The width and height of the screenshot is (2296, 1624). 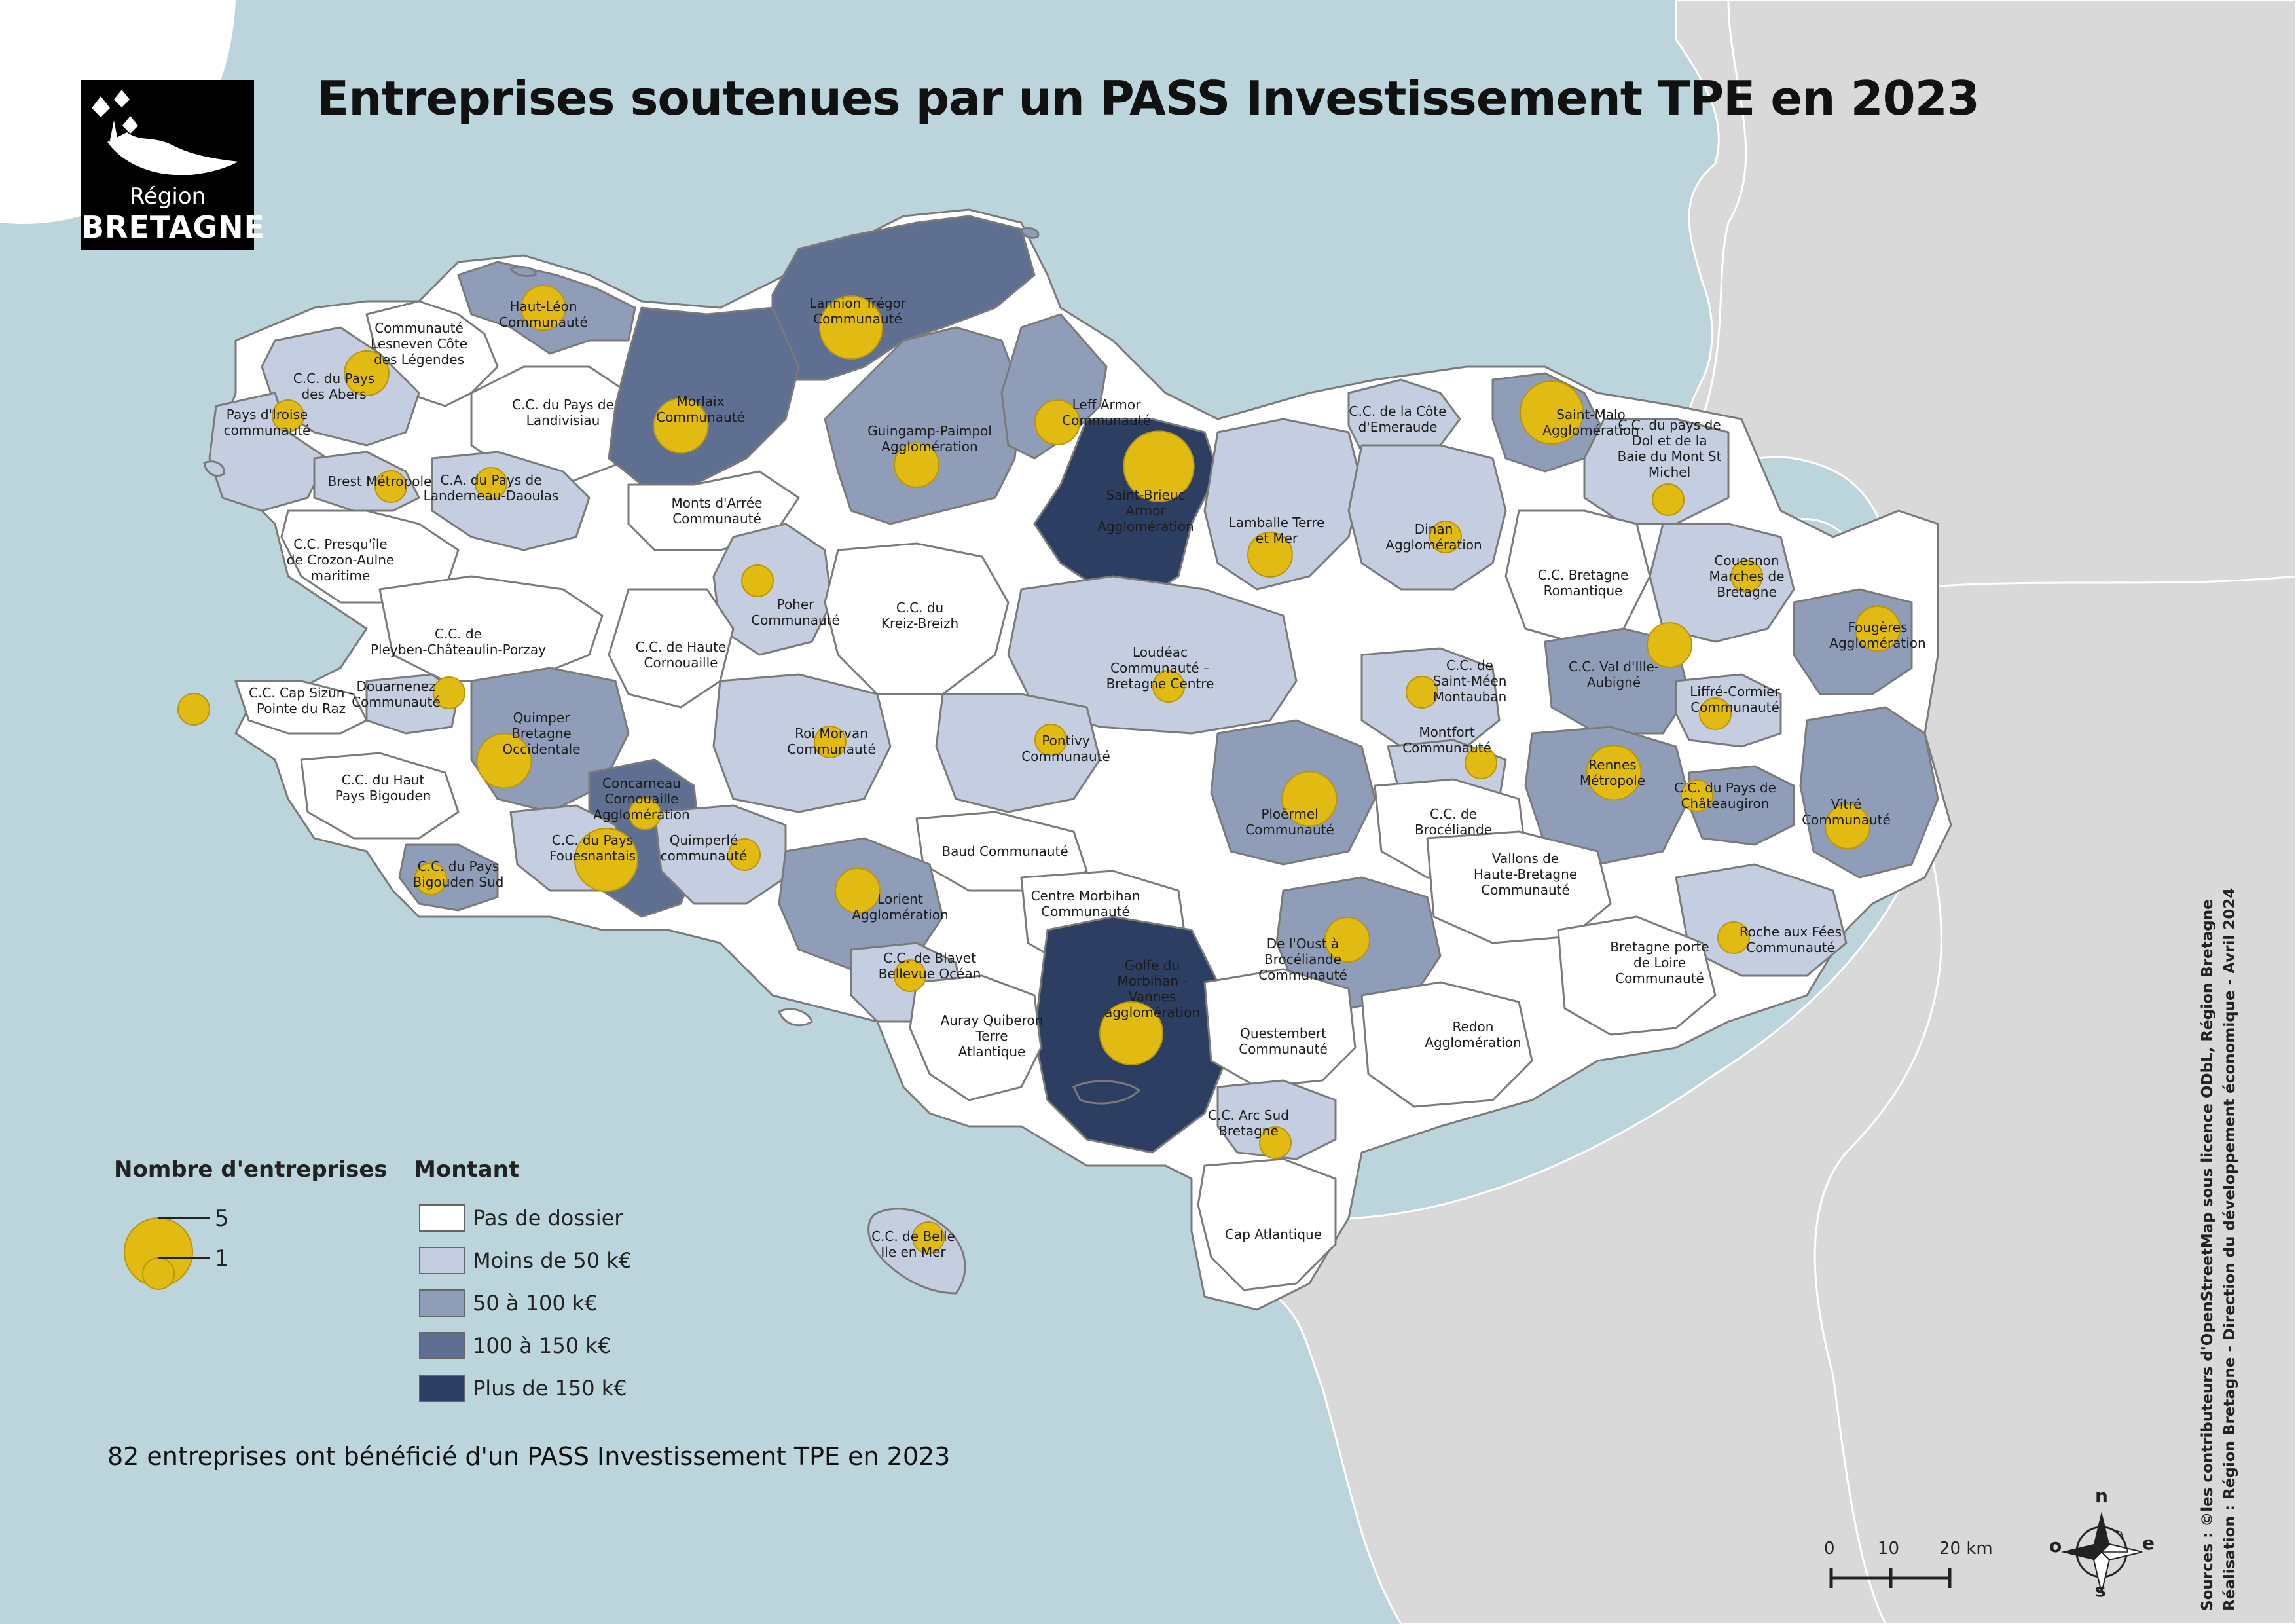 I want to click on territory-label: C.C. de Blavet Bellevue Océan, so click(x=930, y=966).